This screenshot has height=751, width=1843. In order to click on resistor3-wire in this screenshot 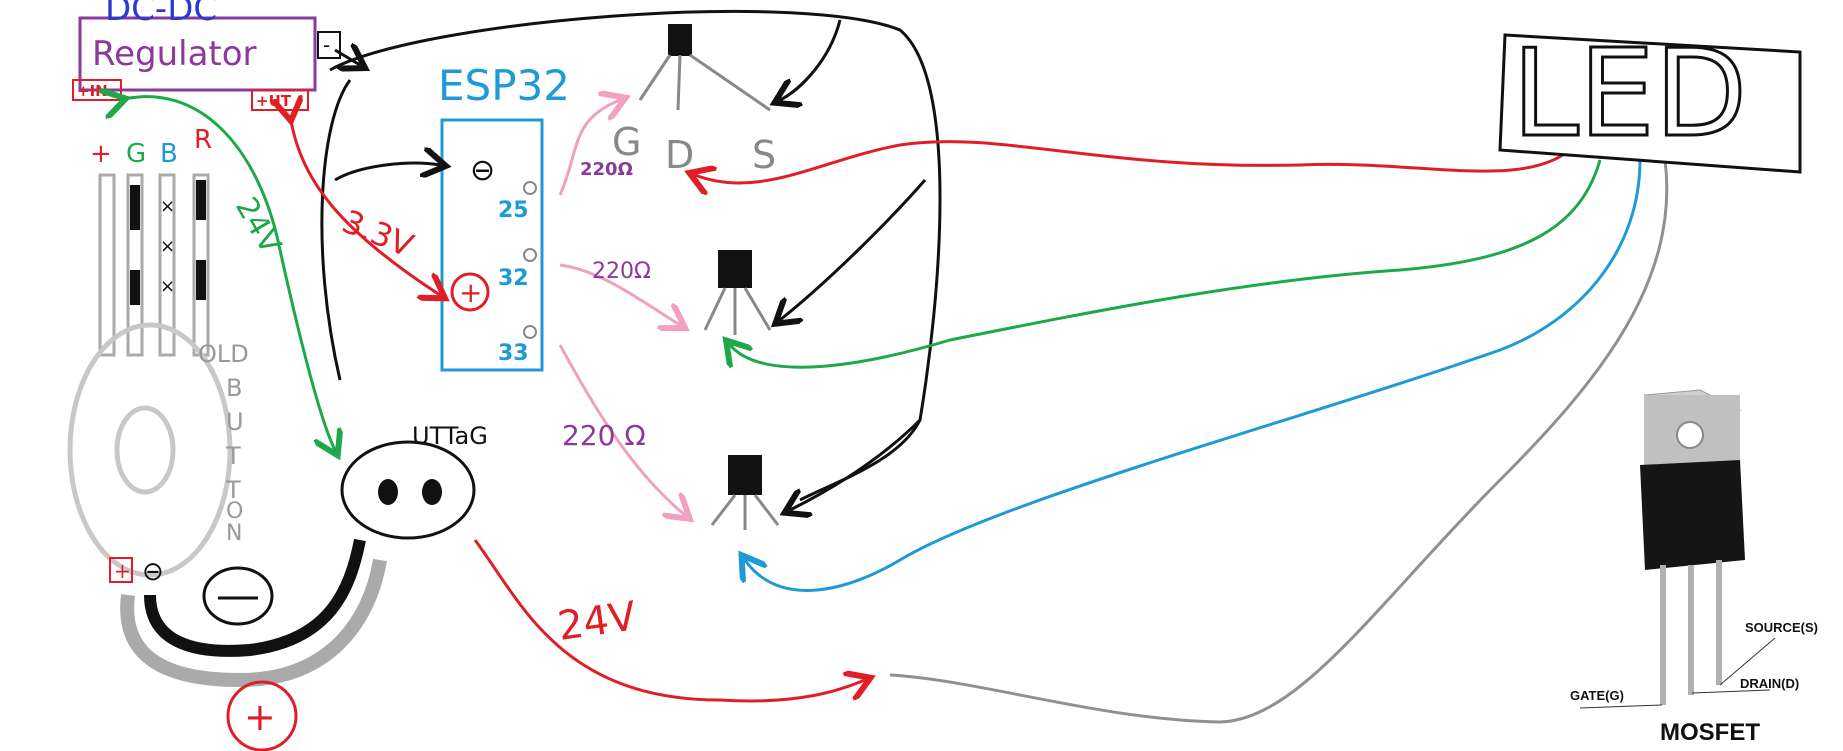, I will do `click(621, 429)`.